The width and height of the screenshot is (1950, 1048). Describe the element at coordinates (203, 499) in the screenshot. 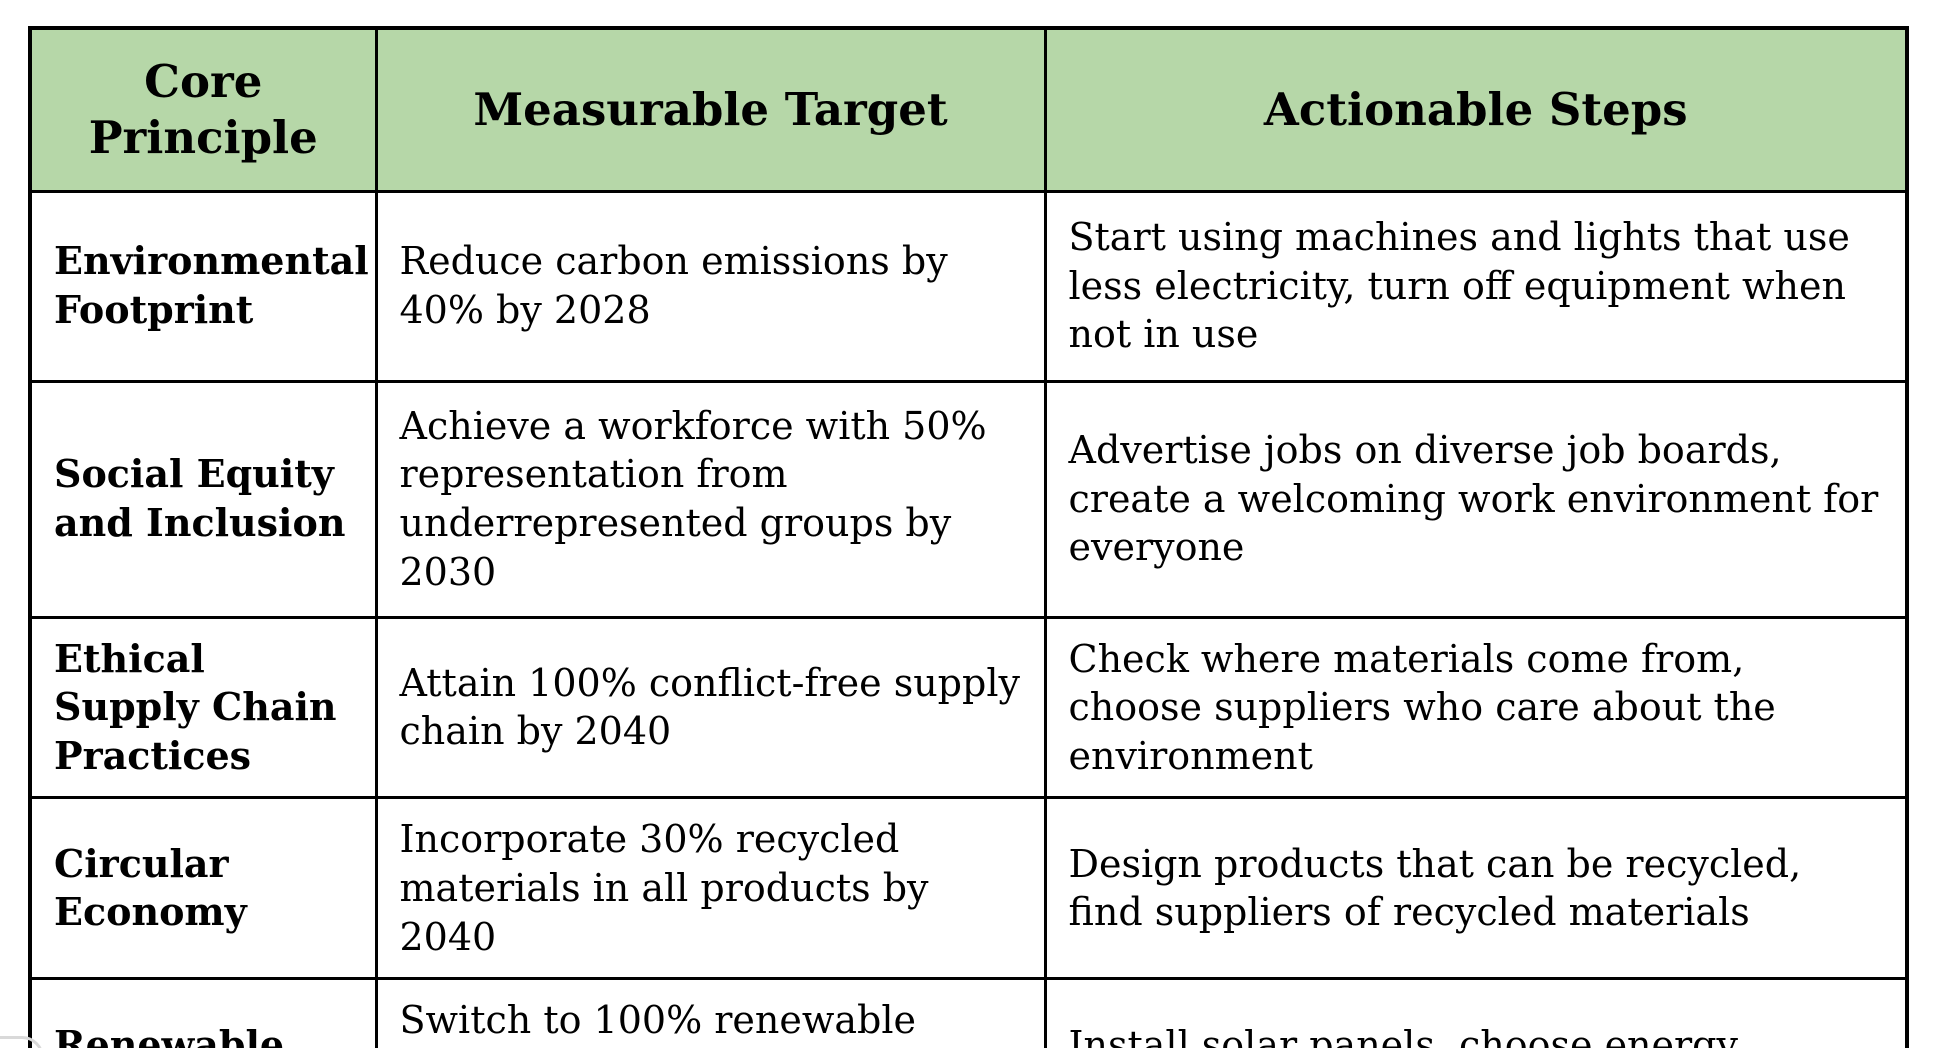

I see `cell-principle: Social Equity and Inclusion` at that location.